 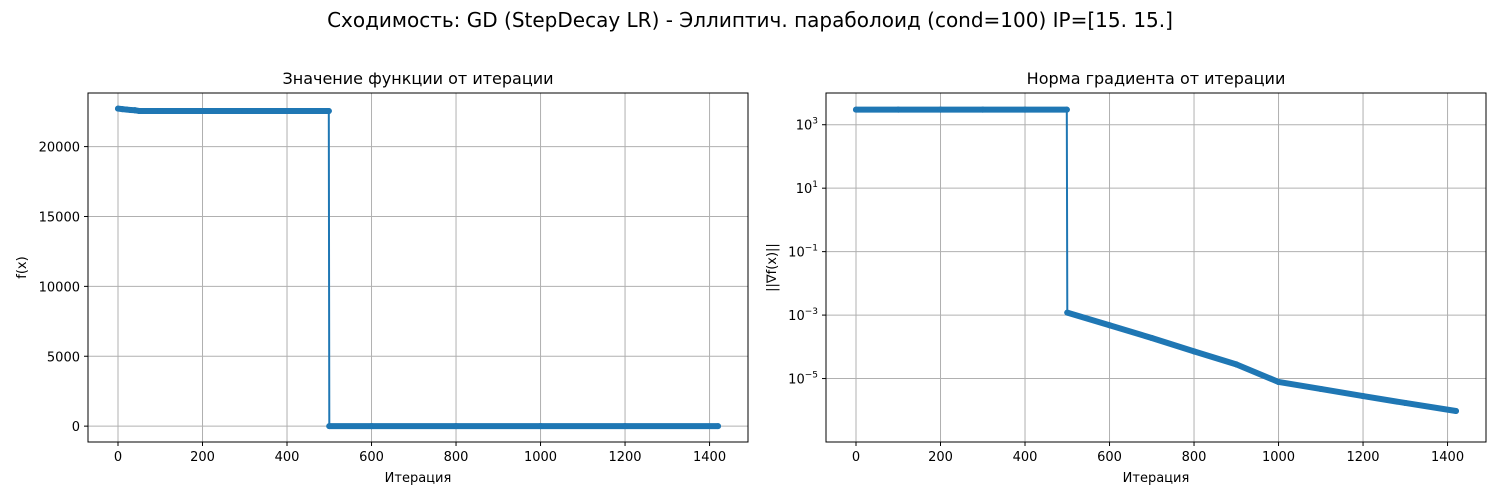 What do you see at coordinates (59, 148) in the screenshot?
I see `y-tick-label: 20000` at bounding box center [59, 148].